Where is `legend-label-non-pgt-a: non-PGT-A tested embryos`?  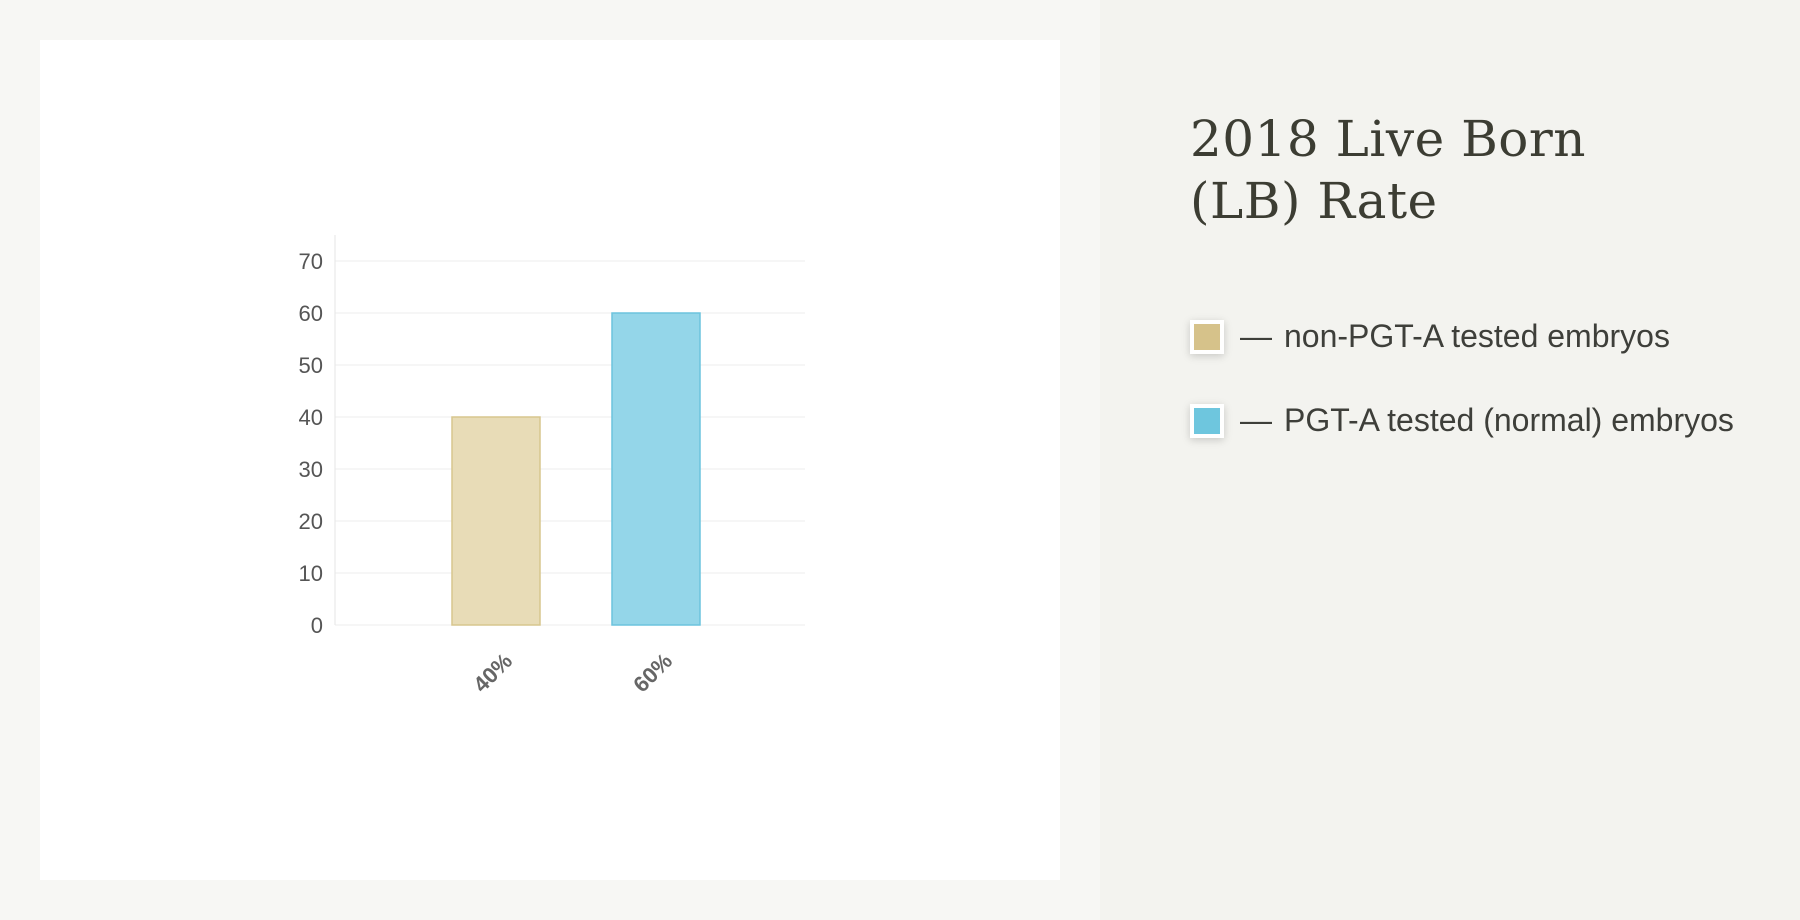
legend-label-non-pgt-a: non-PGT-A tested embryos is located at coordinates (1477, 336).